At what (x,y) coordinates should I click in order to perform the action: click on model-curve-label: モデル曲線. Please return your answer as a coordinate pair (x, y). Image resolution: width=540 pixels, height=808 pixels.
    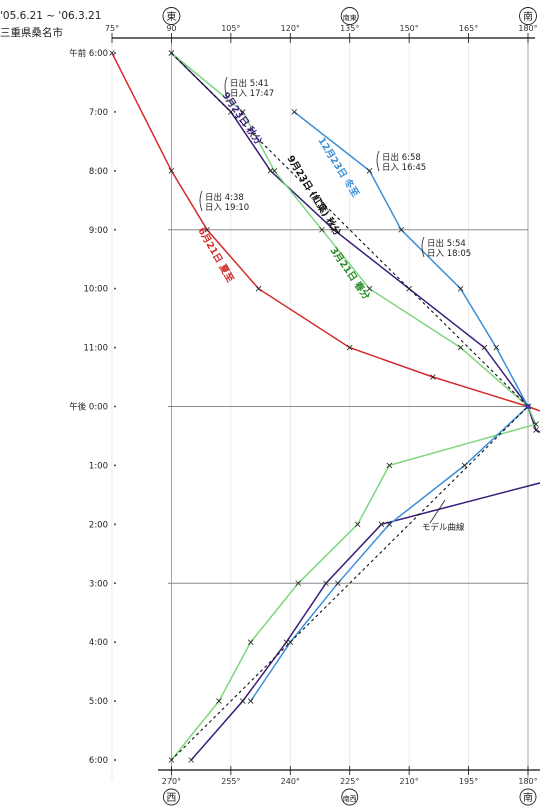
    Looking at the image, I should click on (443, 527).